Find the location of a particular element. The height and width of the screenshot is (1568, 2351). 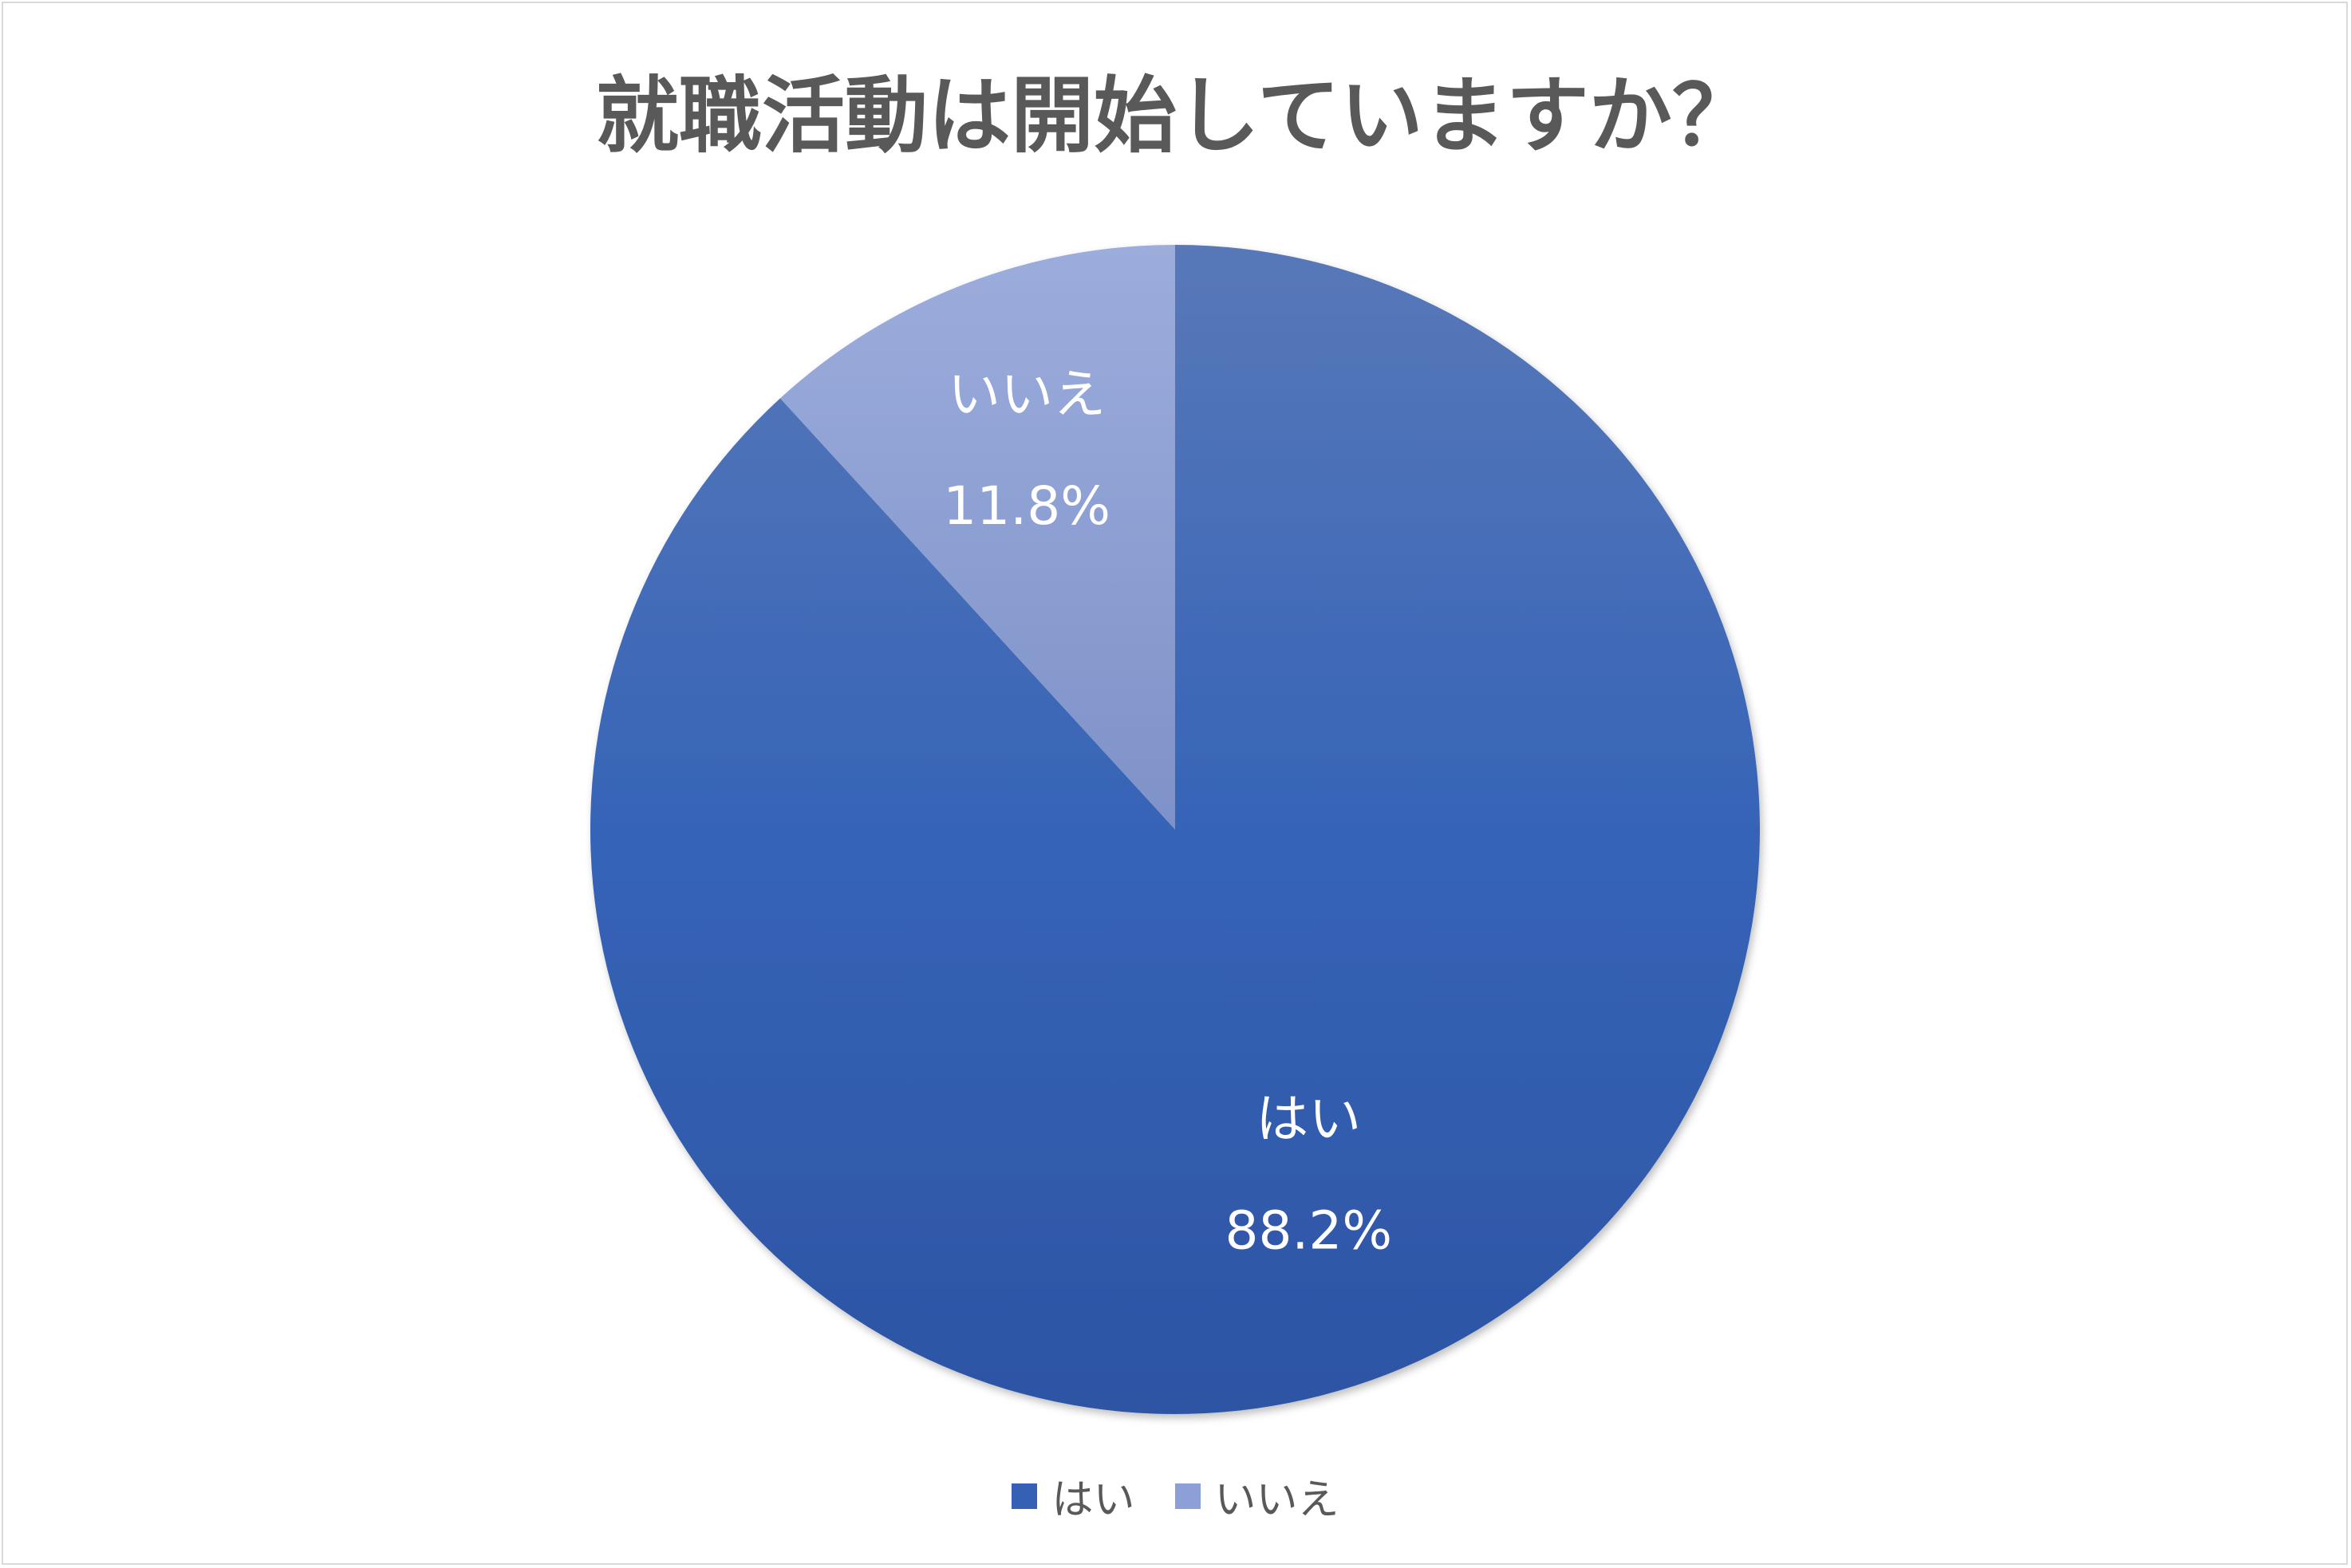

legend-entry-no: いいえ is located at coordinates (1256, 1496).